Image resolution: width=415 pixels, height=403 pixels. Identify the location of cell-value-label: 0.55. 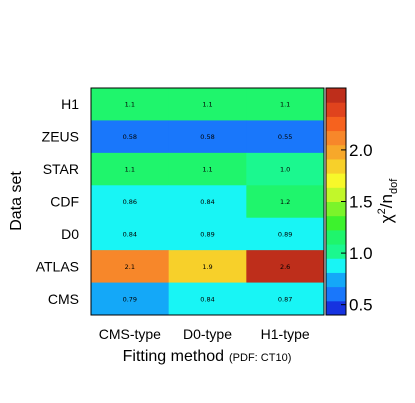
(285, 137).